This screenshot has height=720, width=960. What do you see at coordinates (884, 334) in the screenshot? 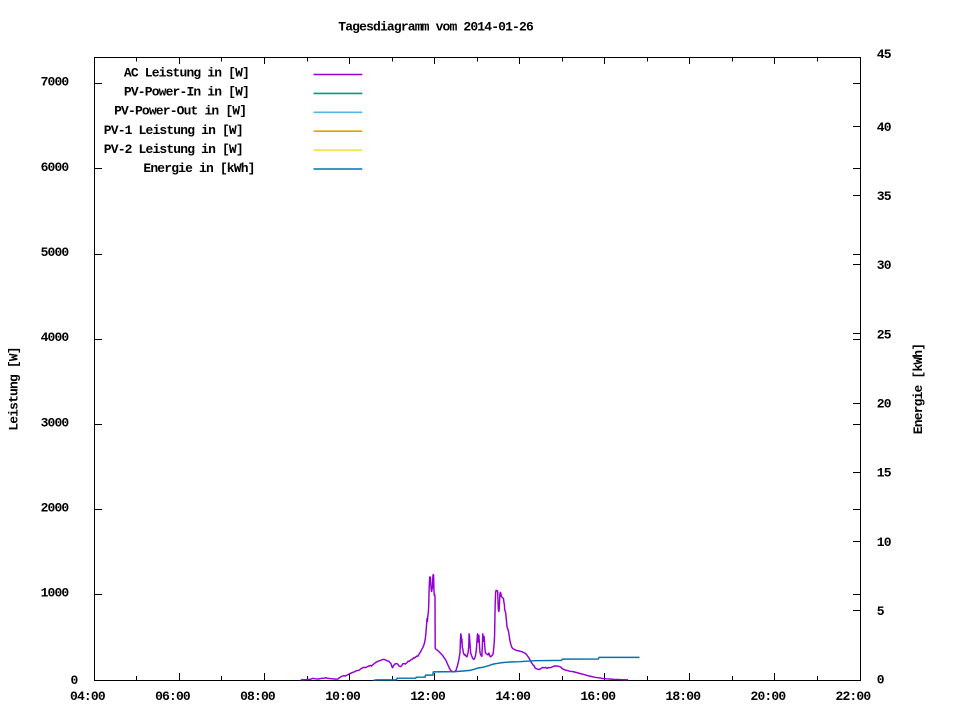
I see `svg-text: 25` at bounding box center [884, 334].